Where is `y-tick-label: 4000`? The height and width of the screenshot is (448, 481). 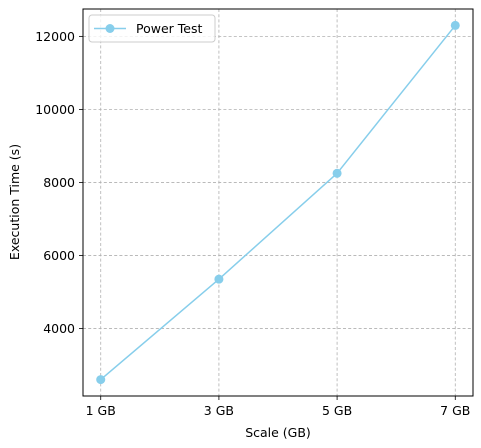
y-tick-label: 4000 is located at coordinates (59, 328).